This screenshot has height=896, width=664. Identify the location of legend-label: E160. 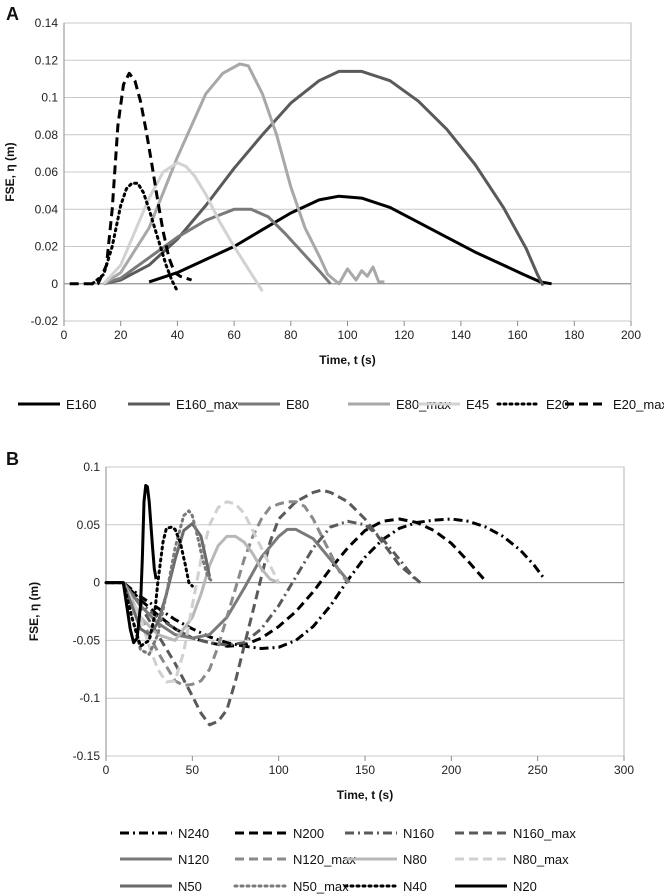
(81, 404).